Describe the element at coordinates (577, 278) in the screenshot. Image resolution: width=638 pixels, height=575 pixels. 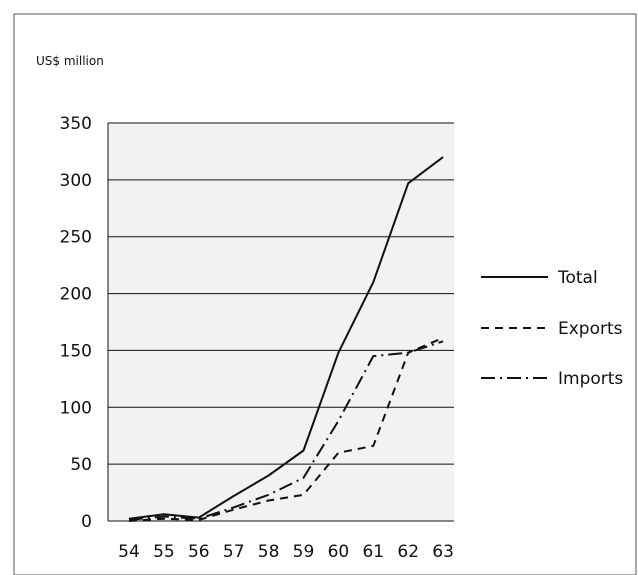
I see `legend-label-total: Total` at that location.